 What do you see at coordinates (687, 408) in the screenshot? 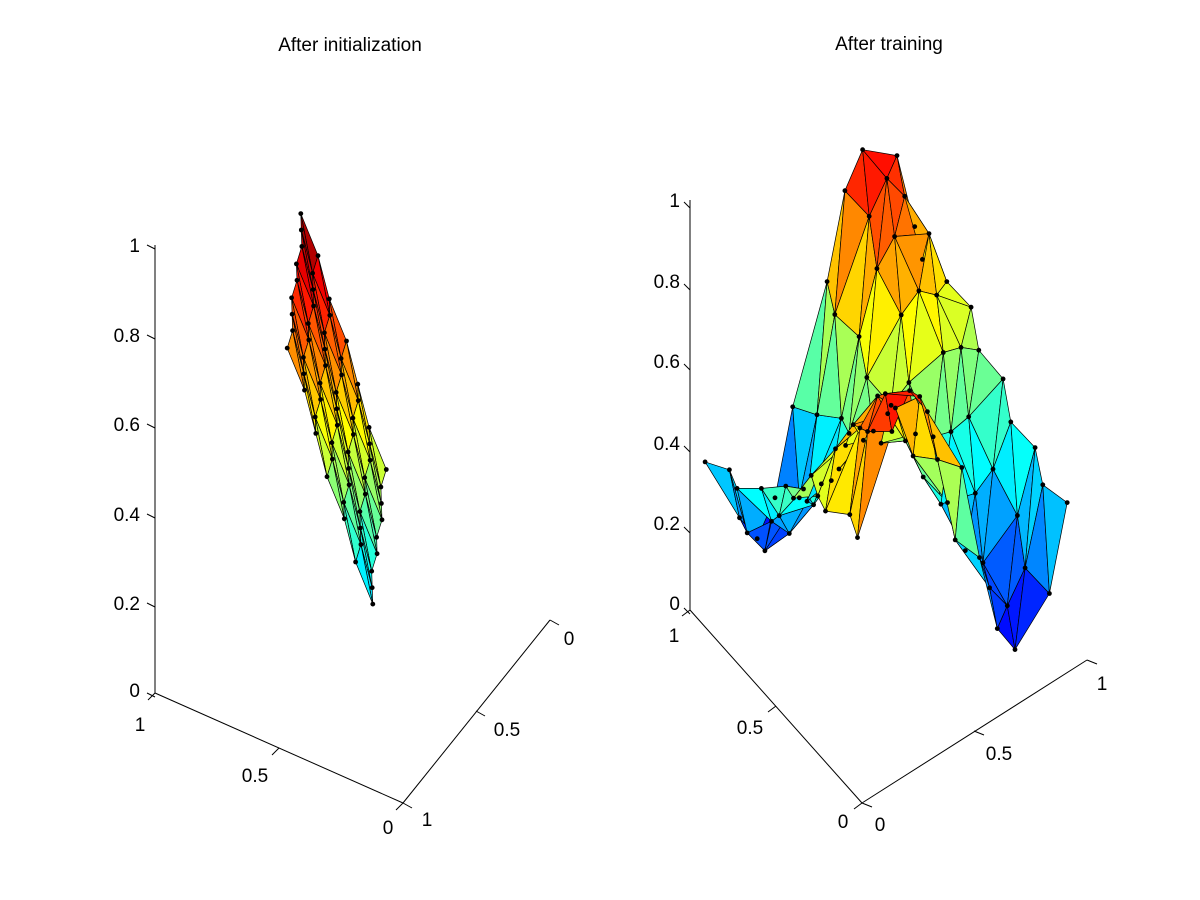
I see `z-axis-ticks` at bounding box center [687, 408].